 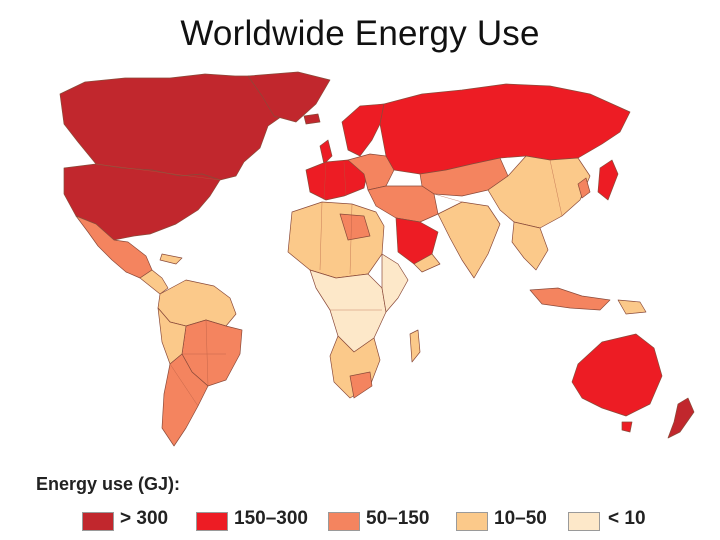 I want to click on region-india, so click(x=469, y=240).